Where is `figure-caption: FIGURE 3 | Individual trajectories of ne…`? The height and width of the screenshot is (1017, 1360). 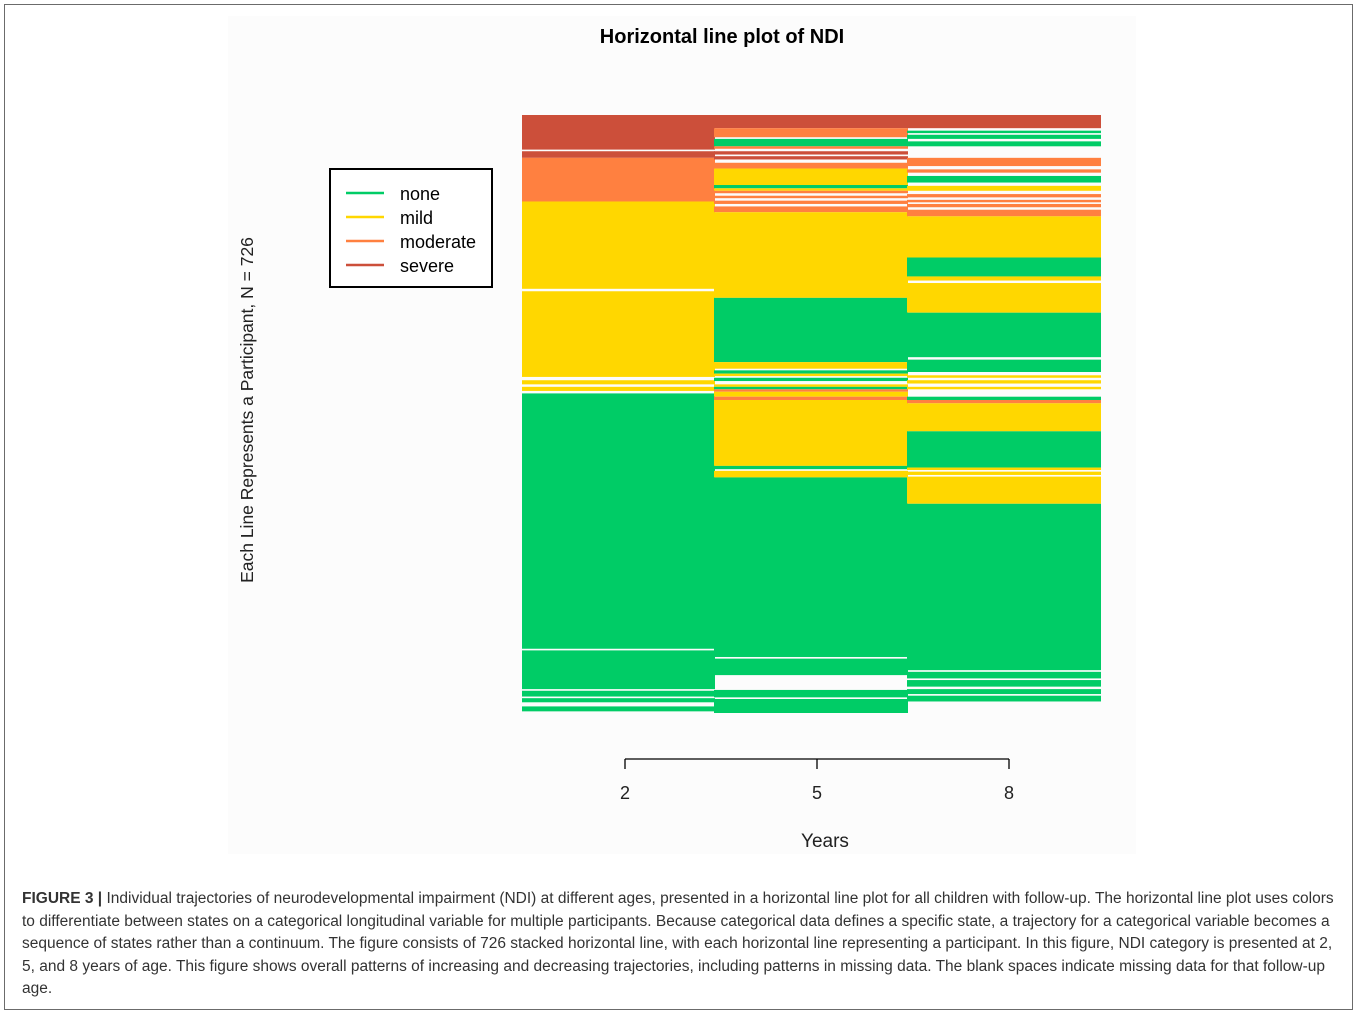 figure-caption: FIGURE 3 | Individual trajectories of ne… is located at coordinates (682, 944).